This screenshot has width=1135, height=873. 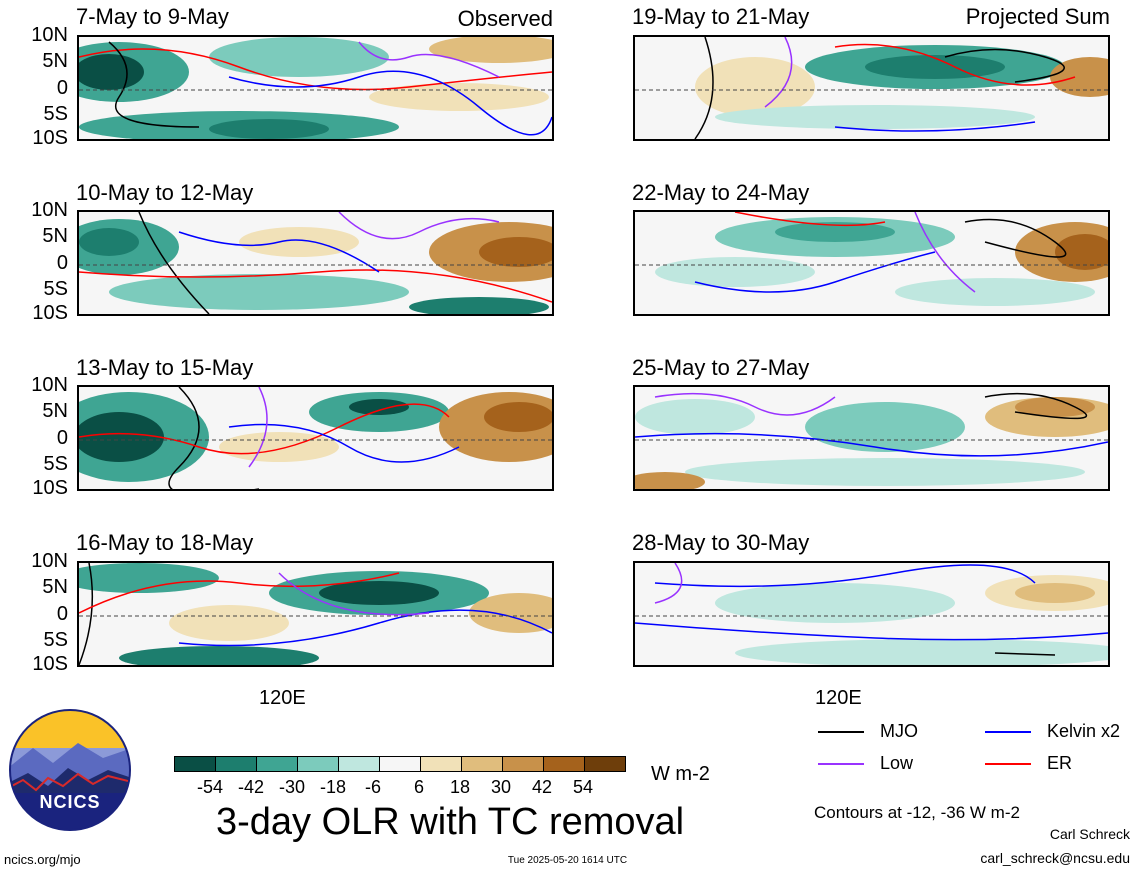 What do you see at coordinates (897, 763) in the screenshot?
I see `legend-label-low: Low` at bounding box center [897, 763].